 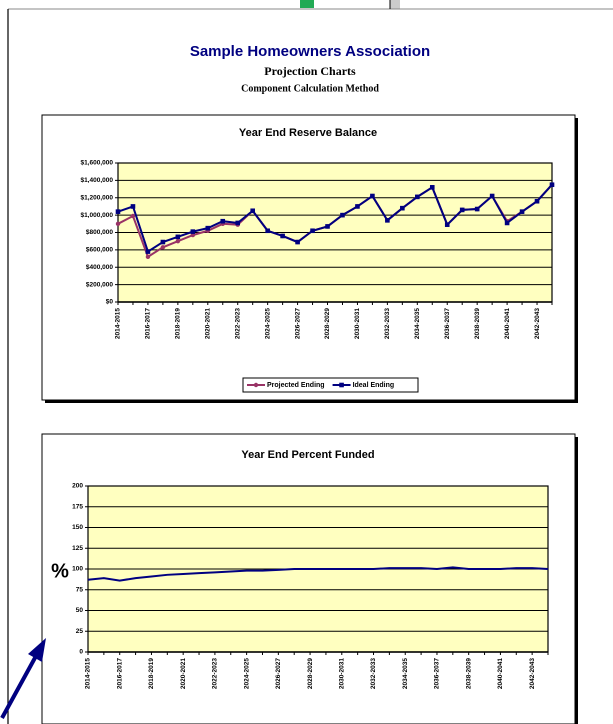 What do you see at coordinates (81, 652) in the screenshot?
I see `y-tick-label: 0` at bounding box center [81, 652].